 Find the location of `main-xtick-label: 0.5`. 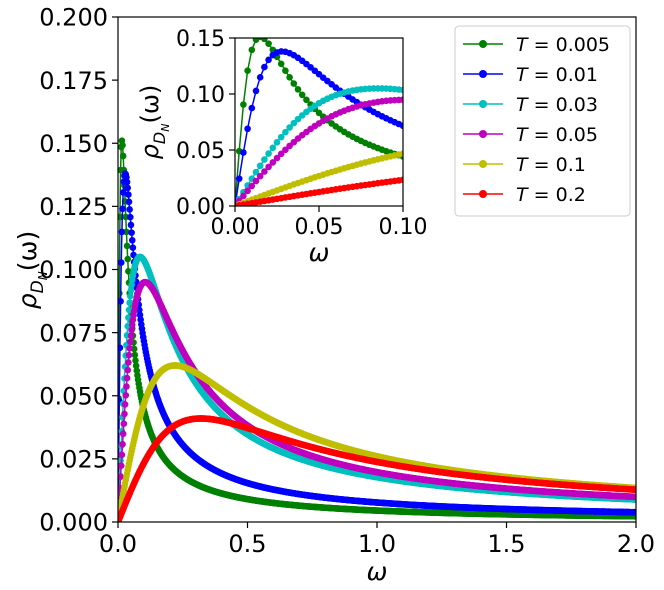

main-xtick-label: 0.5 is located at coordinates (247, 544).